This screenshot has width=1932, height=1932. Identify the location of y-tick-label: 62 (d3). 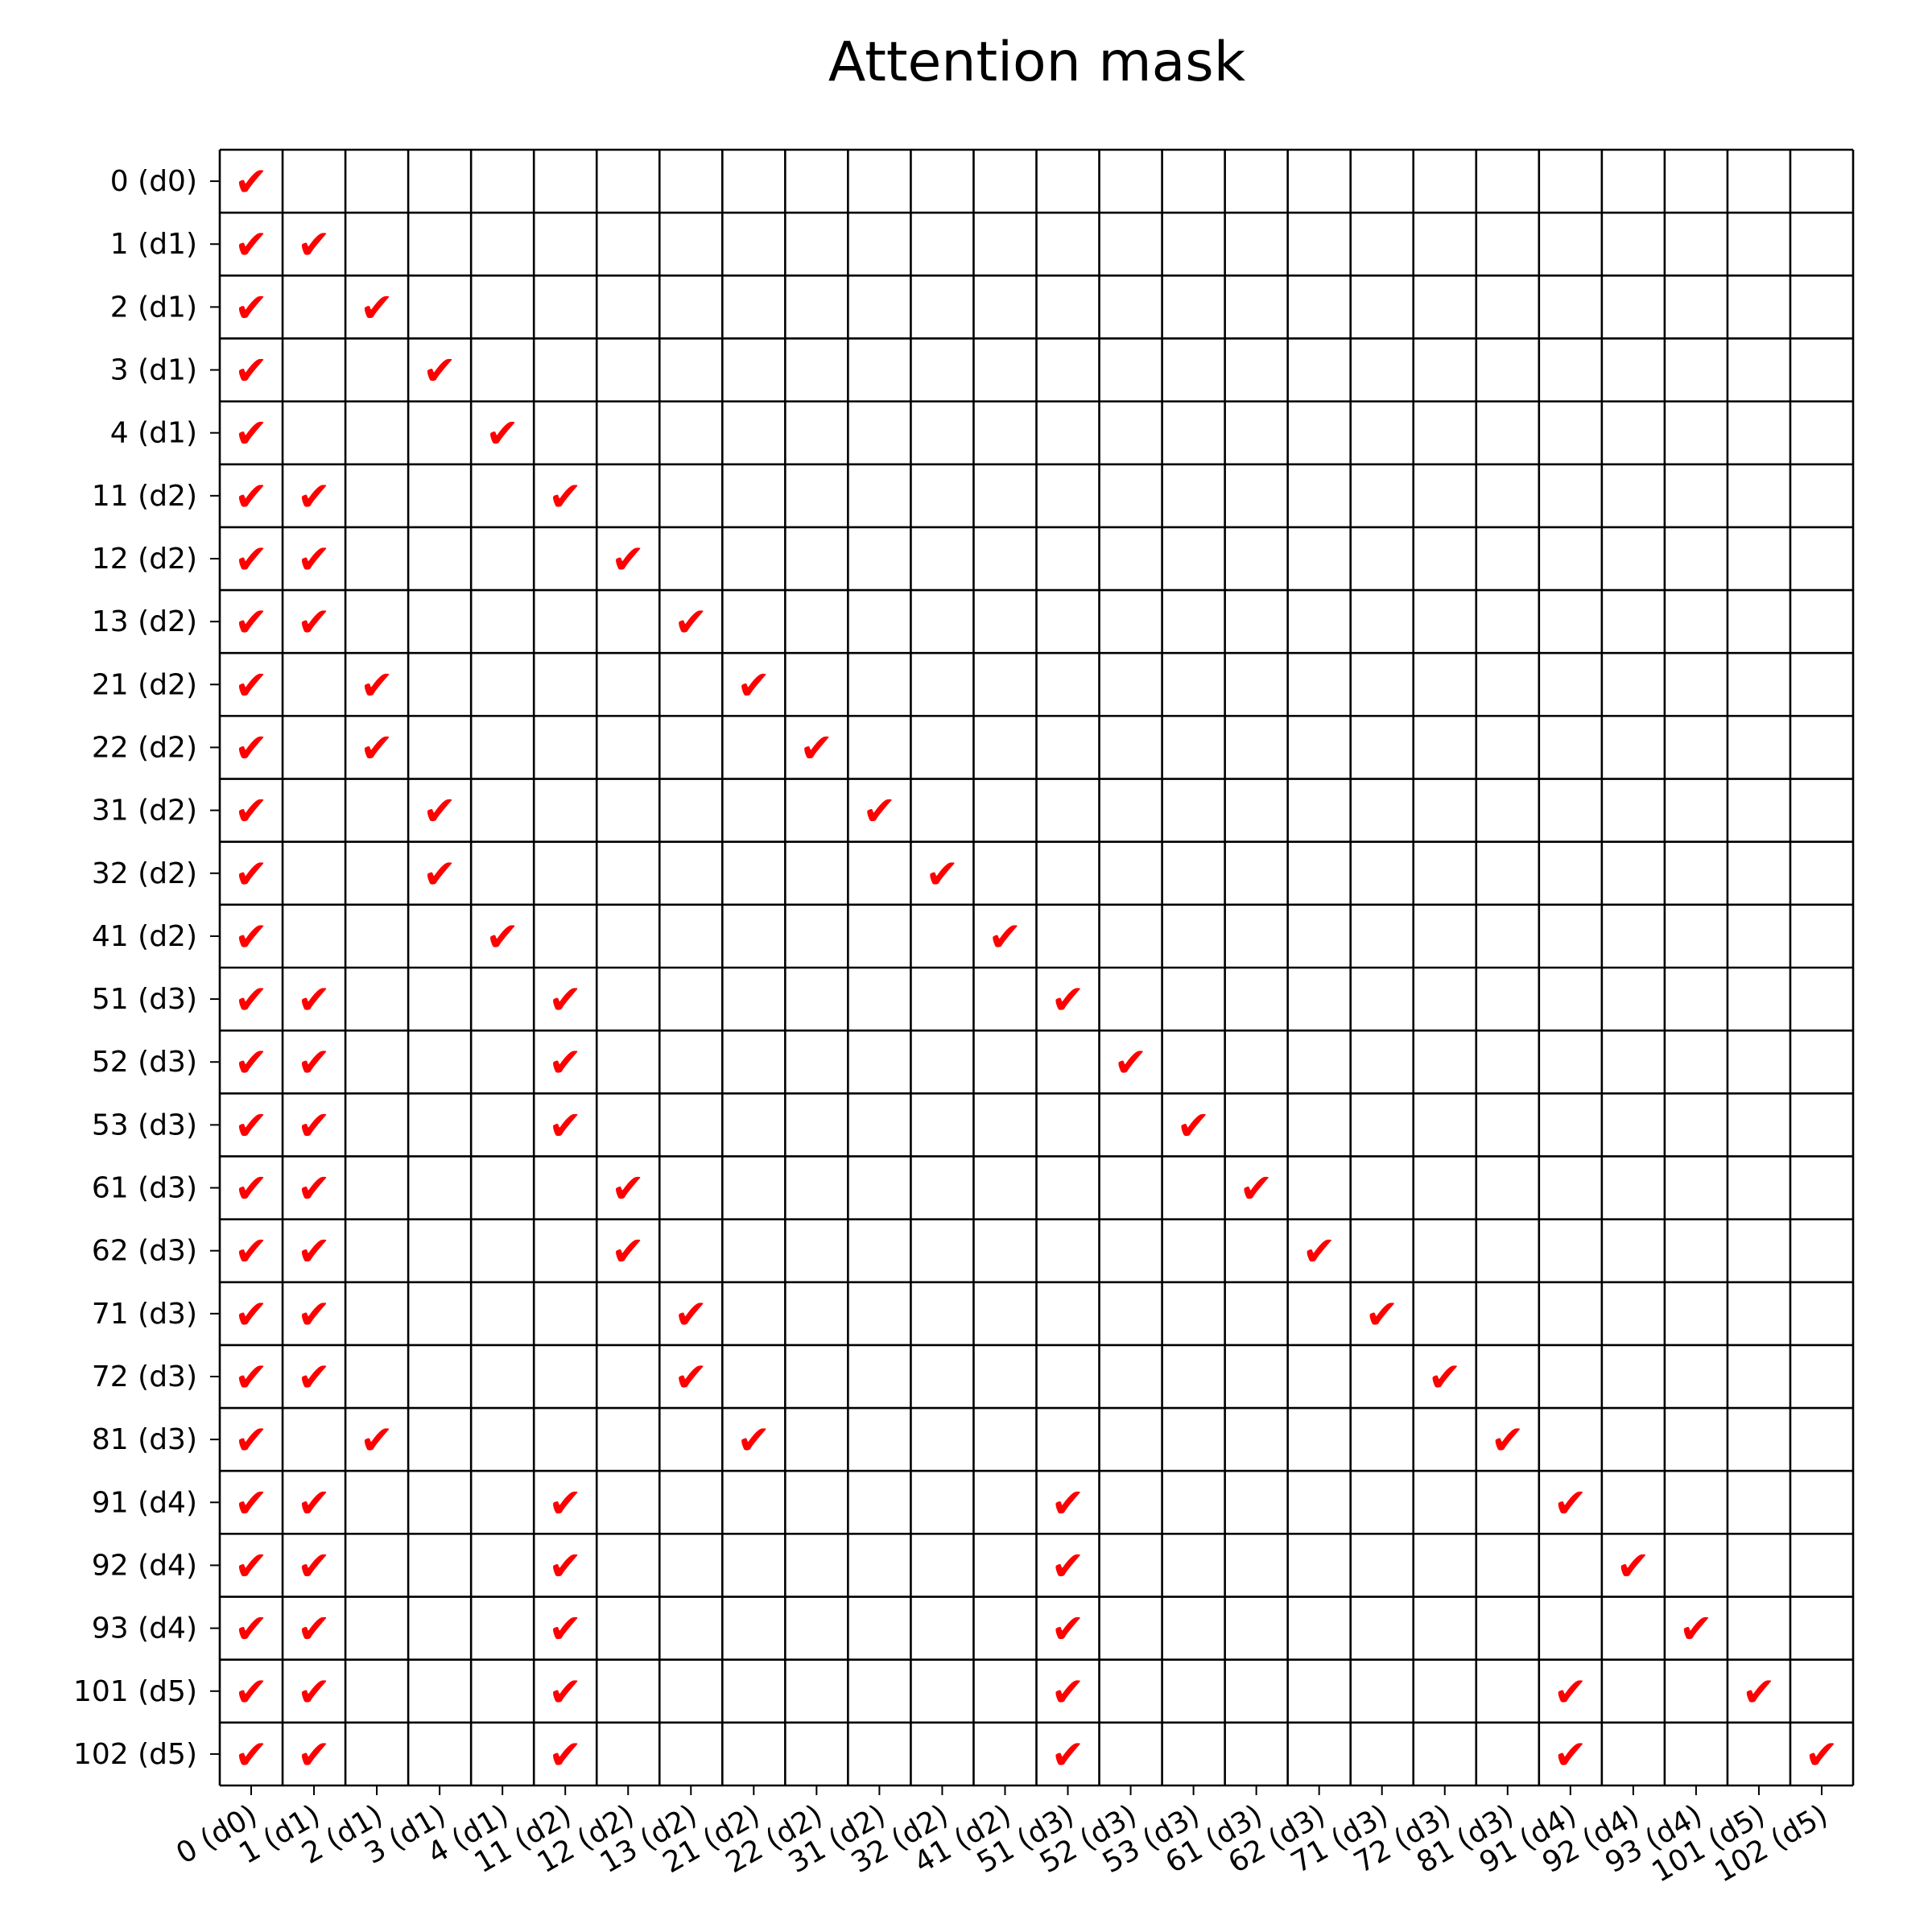
(144, 1251).